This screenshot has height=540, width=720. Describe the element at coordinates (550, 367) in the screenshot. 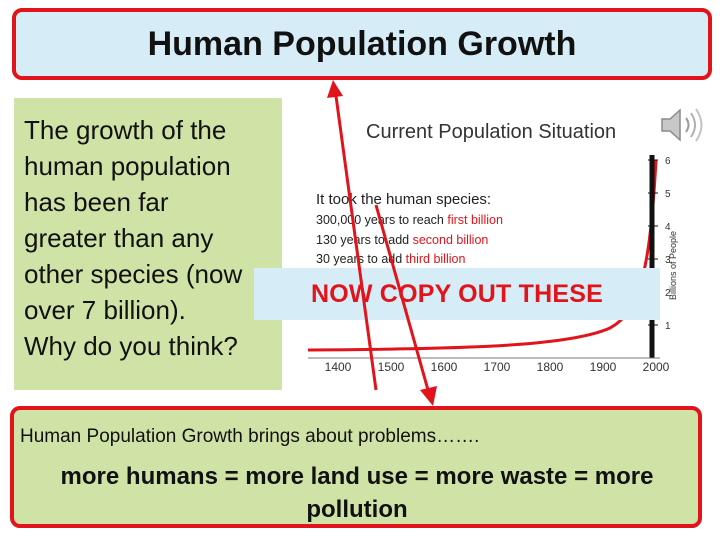

I see `x-tick-label: 1800` at that location.